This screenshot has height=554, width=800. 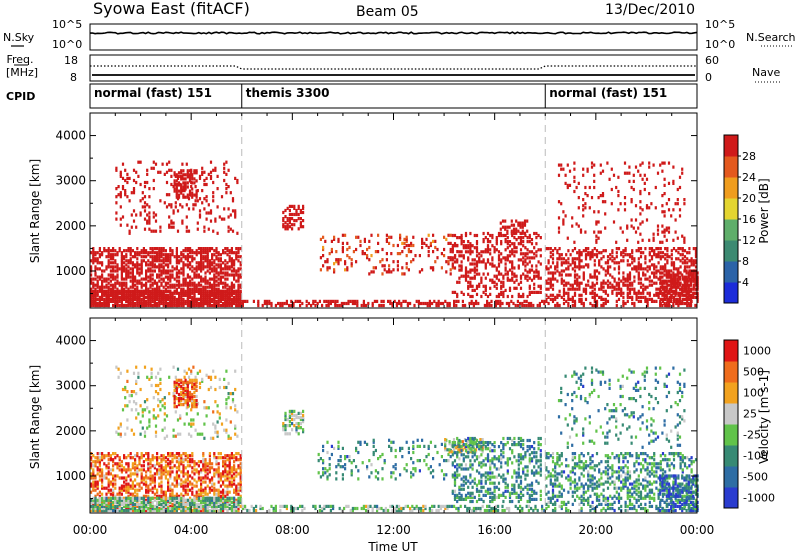 I want to click on nsky-panel: N.Sky 10^5 10^0 10^5 10^0 N.Search, so click(x=399, y=34).